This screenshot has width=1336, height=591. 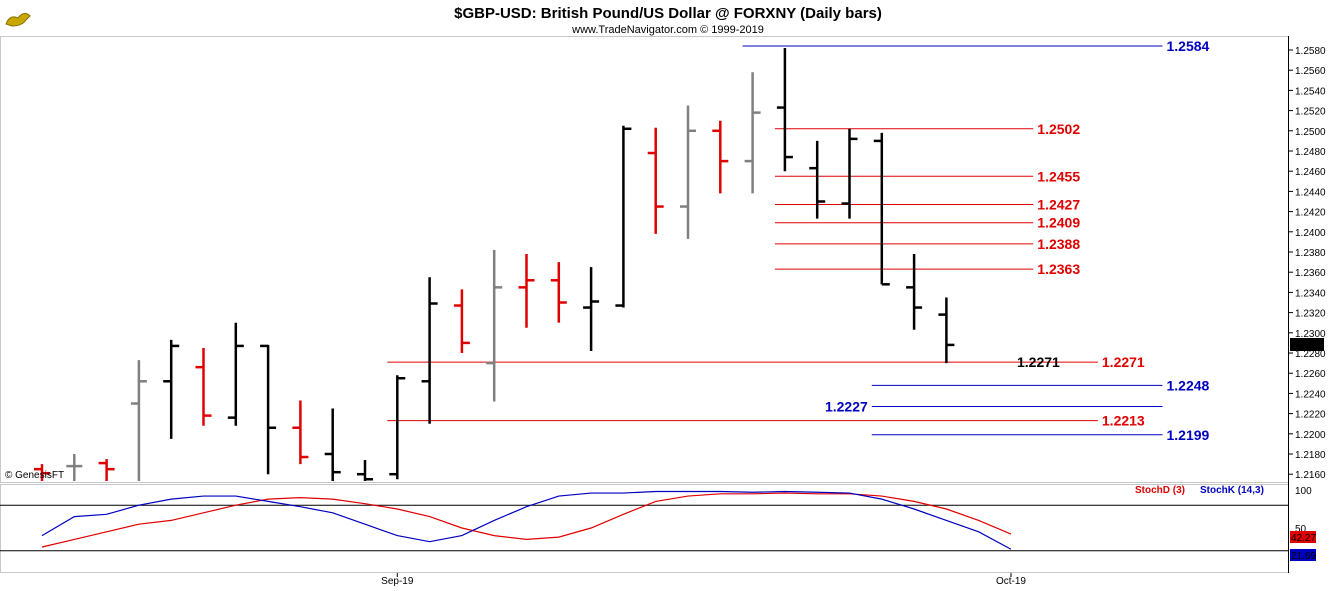 I want to click on stochd-last-label: 42.27, so click(x=1303, y=538).